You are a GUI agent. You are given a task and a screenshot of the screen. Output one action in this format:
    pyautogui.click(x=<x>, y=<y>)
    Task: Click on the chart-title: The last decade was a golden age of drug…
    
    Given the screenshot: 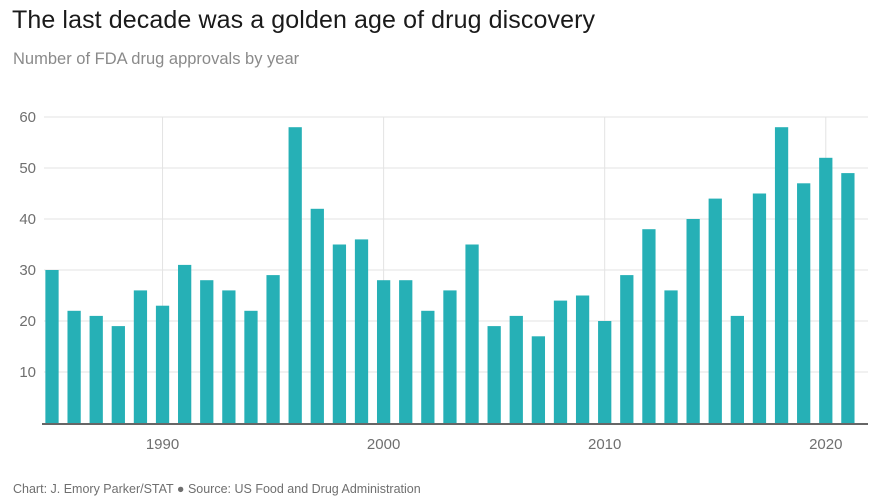 What is the action you would take?
    pyautogui.click(x=304, y=20)
    